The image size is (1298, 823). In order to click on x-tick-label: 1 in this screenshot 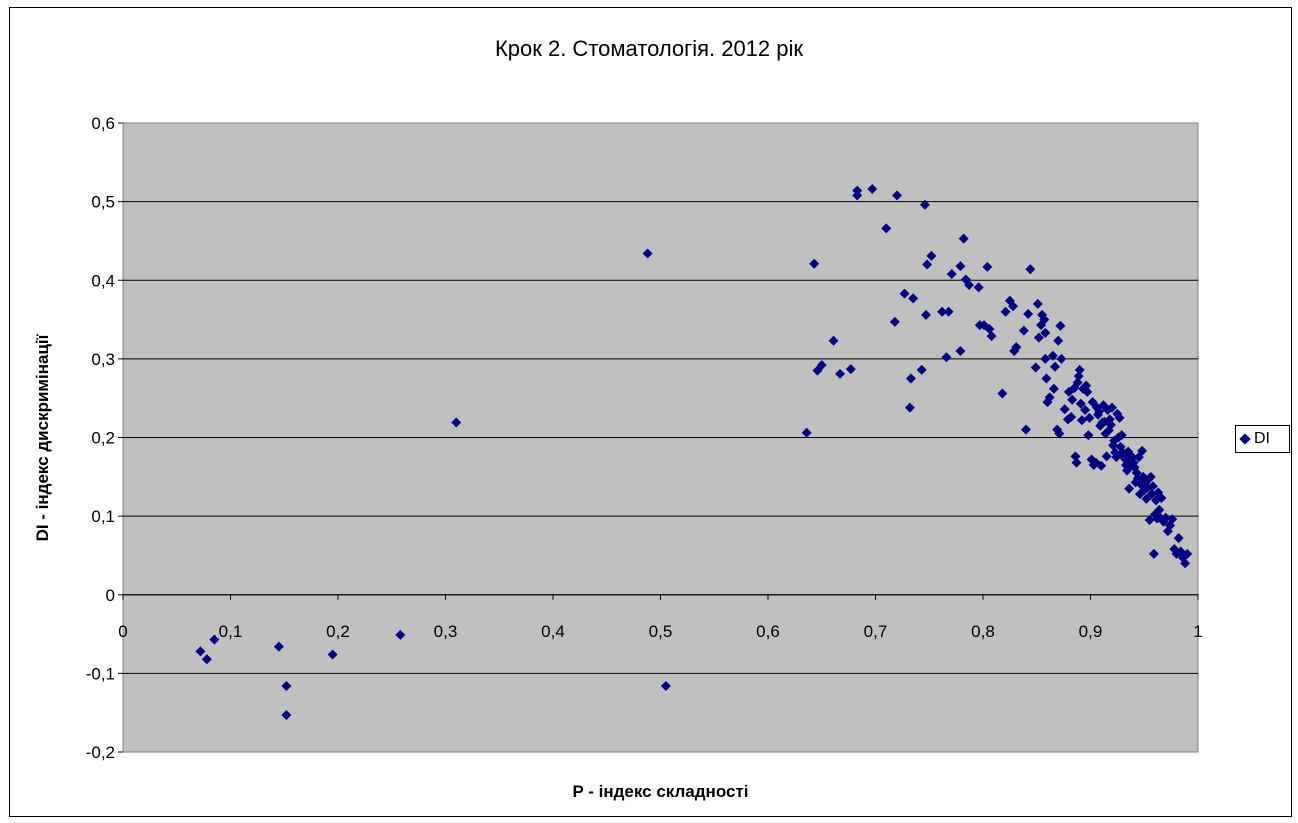, I will do `click(1197, 631)`.